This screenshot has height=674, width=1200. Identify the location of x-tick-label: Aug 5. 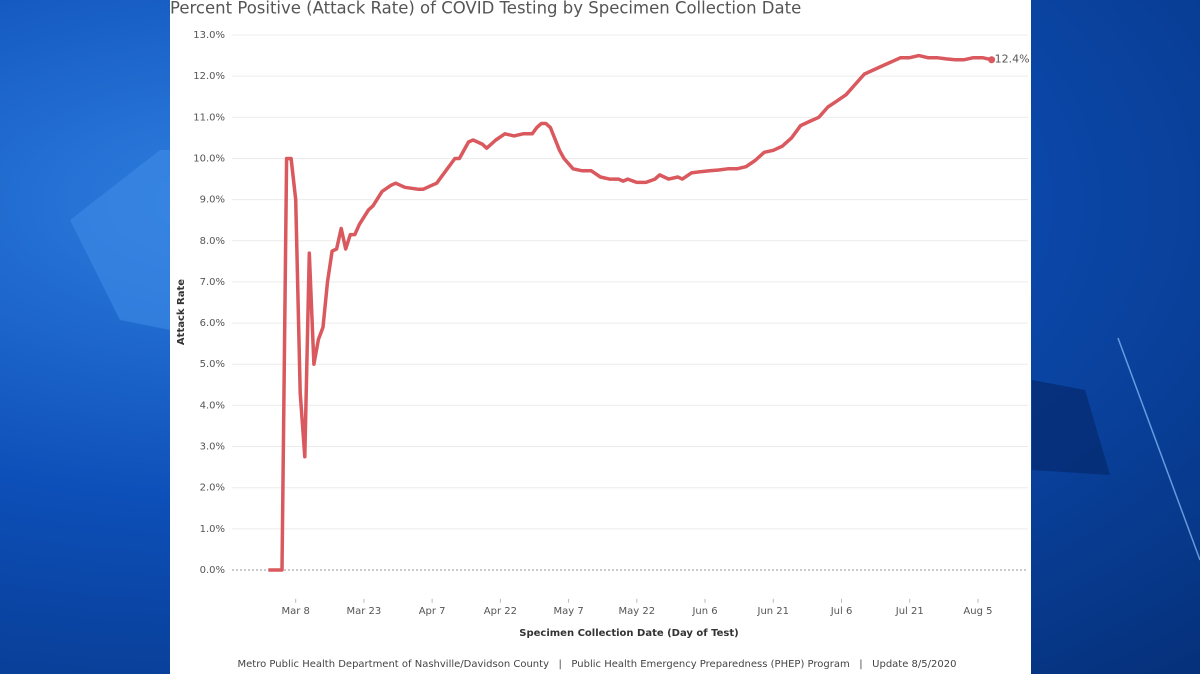
(977, 611).